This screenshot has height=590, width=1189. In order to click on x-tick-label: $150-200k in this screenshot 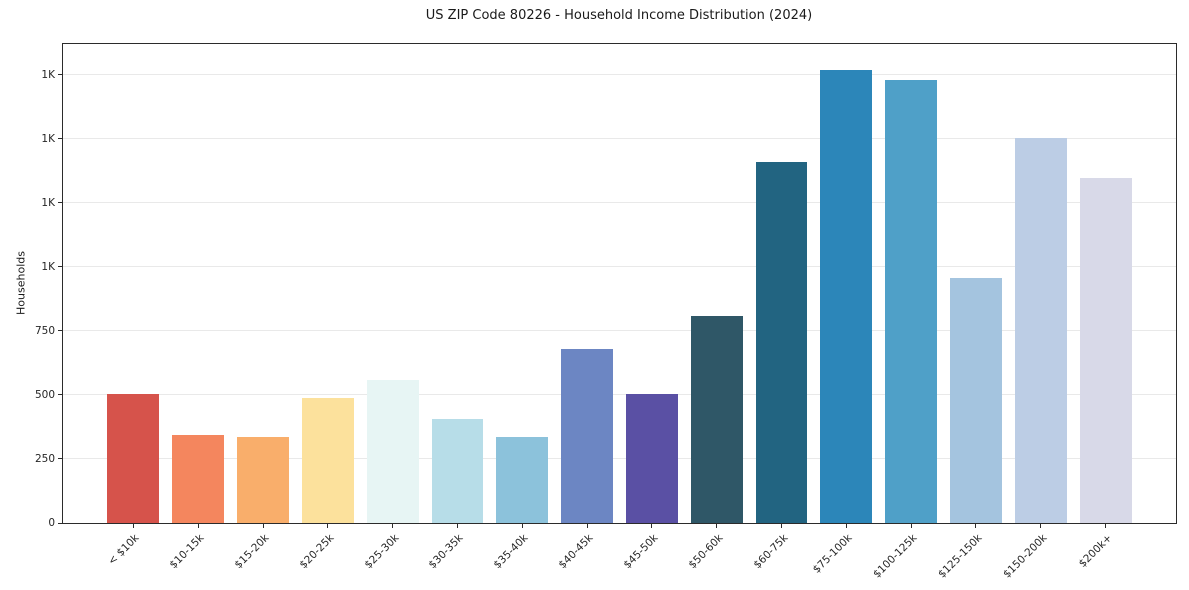, I will do `click(1025, 556)`.